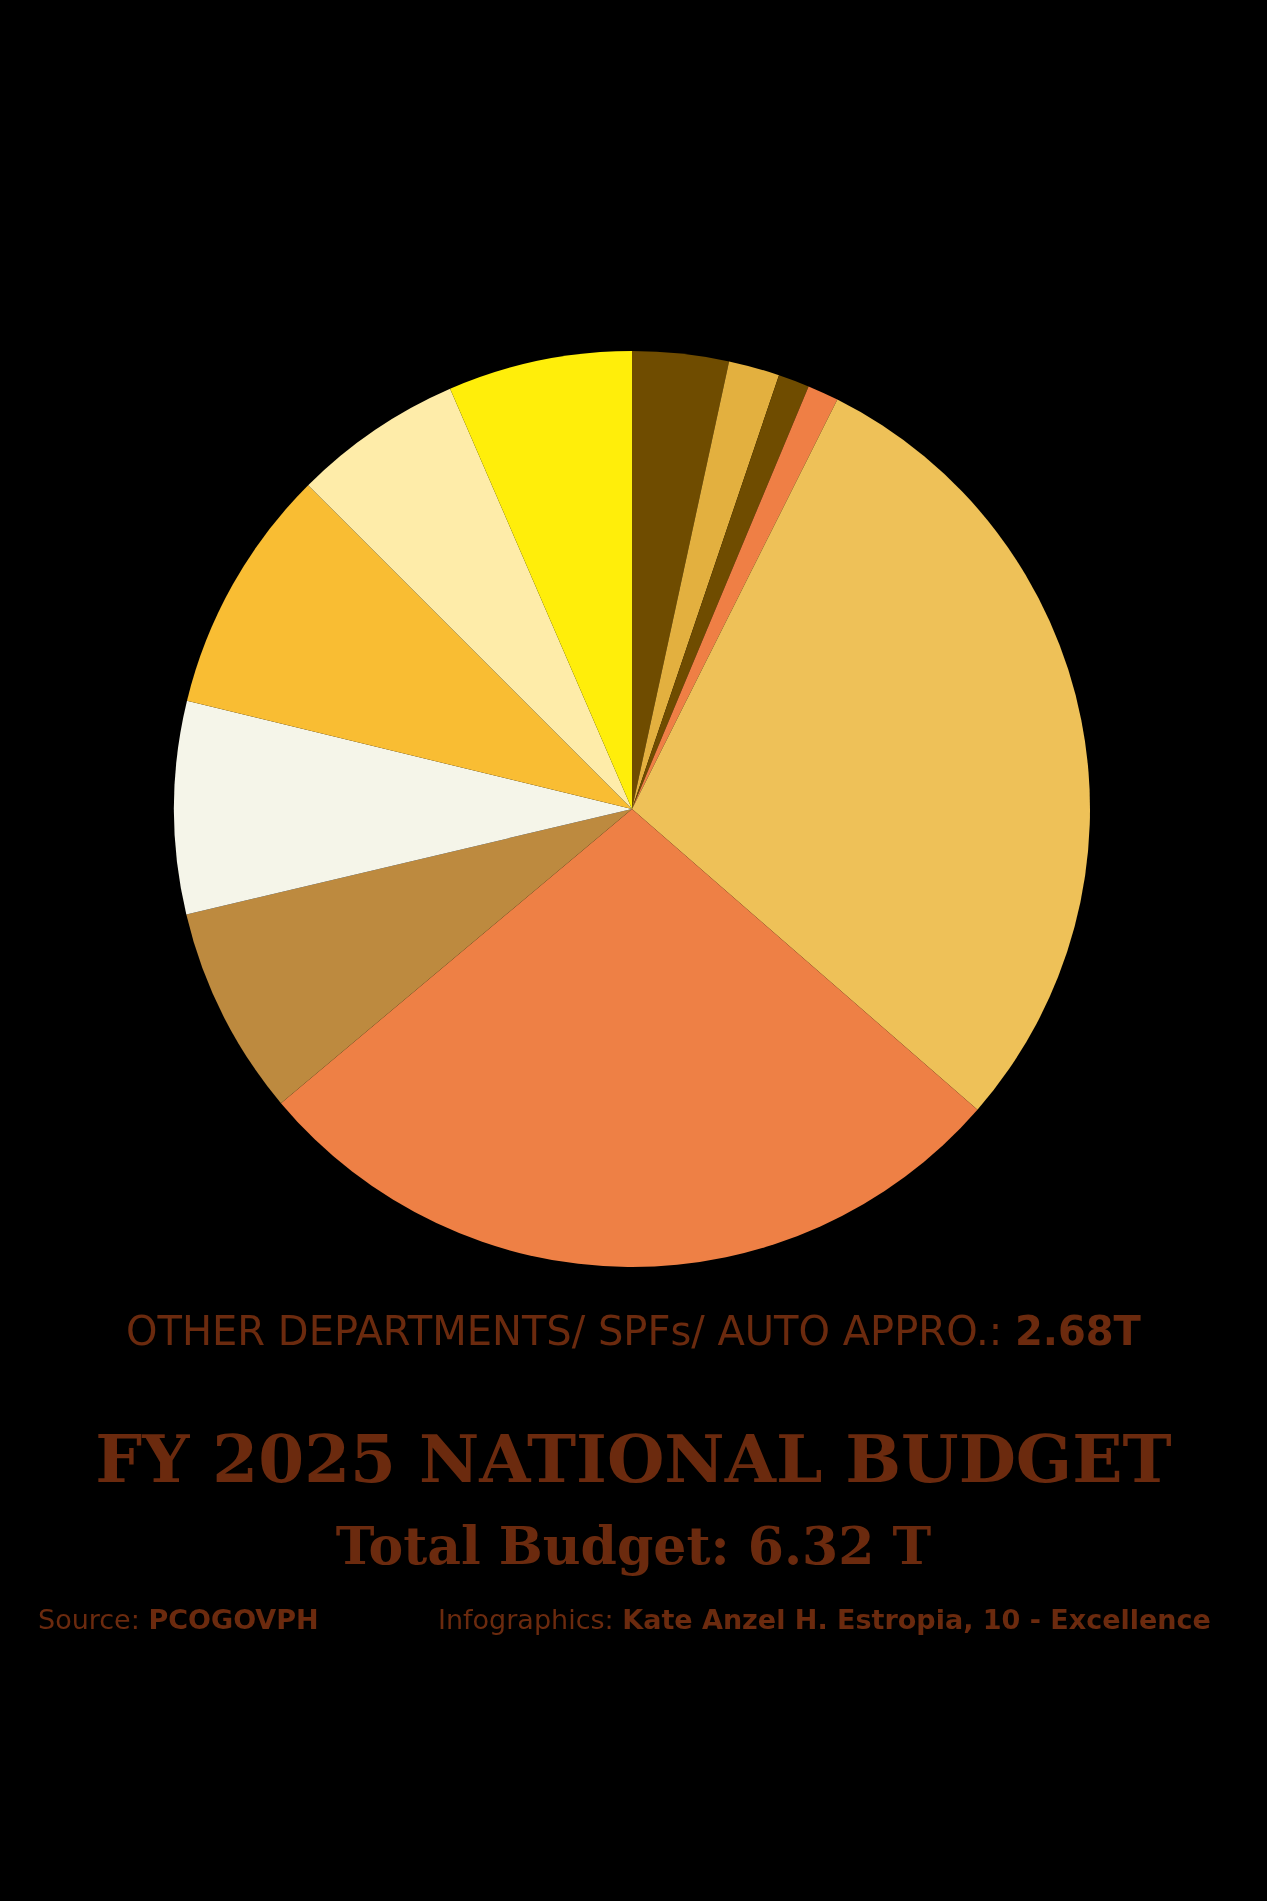  What do you see at coordinates (633, 1459) in the screenshot?
I see `text: FY 2025 NATIONAL BUDGET` at bounding box center [633, 1459].